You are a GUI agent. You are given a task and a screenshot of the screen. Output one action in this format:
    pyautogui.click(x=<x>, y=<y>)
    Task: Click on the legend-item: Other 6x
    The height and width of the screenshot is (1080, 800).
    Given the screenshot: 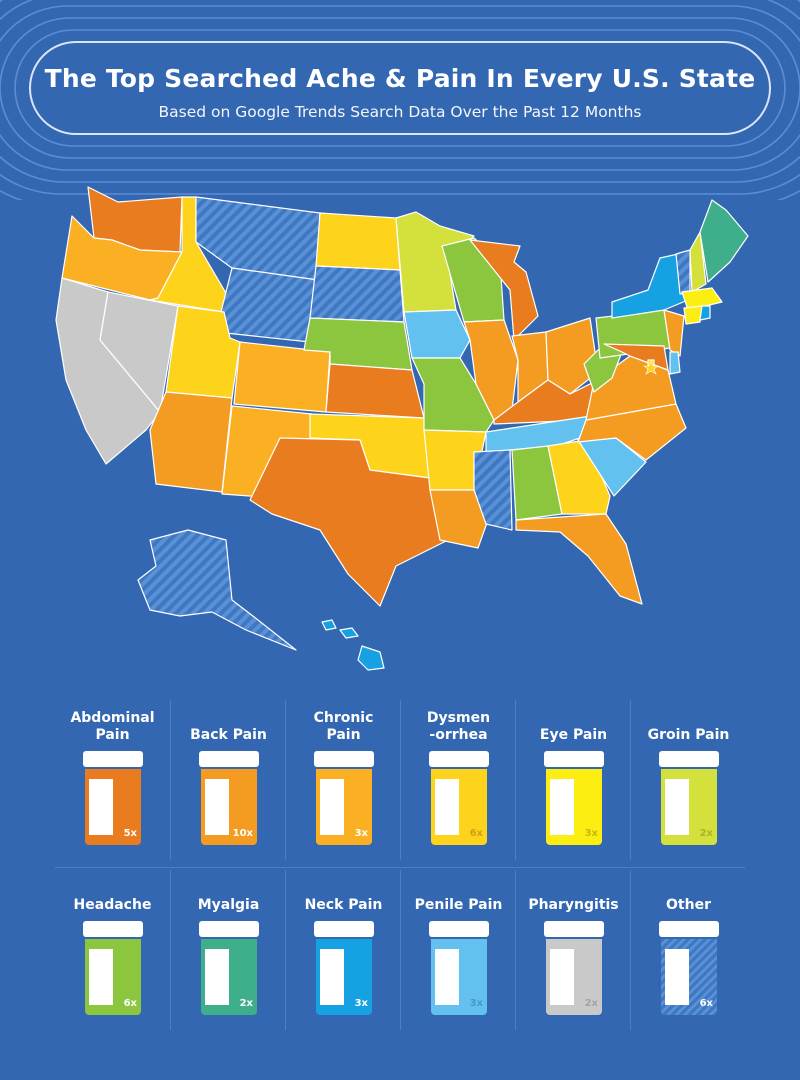 What is the action you would take?
    pyautogui.click(x=687, y=950)
    